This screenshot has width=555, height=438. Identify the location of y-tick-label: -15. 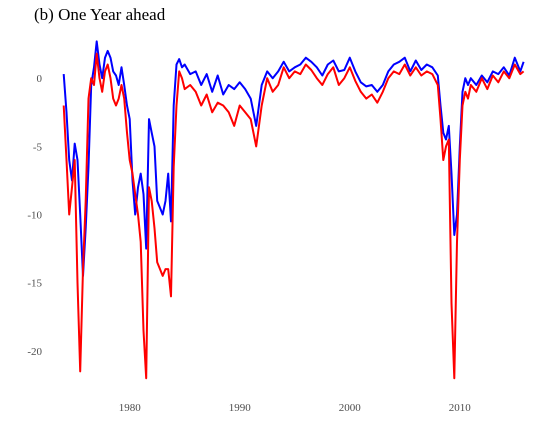
(34, 284).